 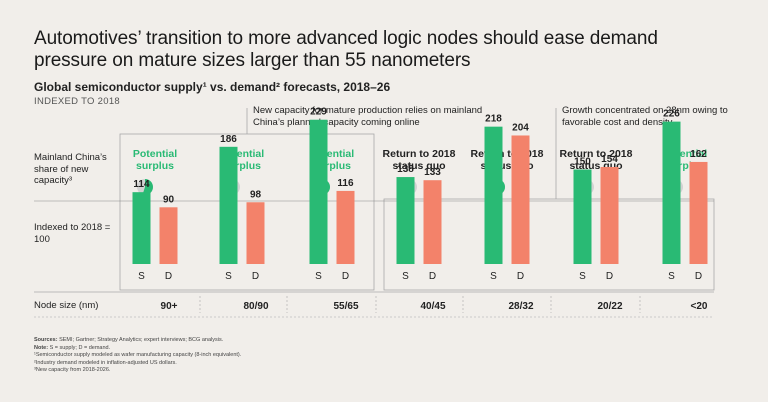 What do you see at coordinates (72, 370) in the screenshot?
I see `footnote-3: ³New capacity from 2018-2026.` at bounding box center [72, 370].